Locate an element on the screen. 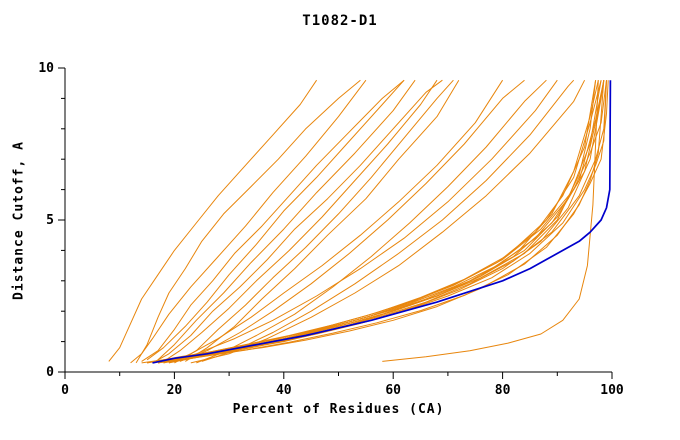 The width and height of the screenshot is (680, 440). x-tick-label: 80 is located at coordinates (503, 390).